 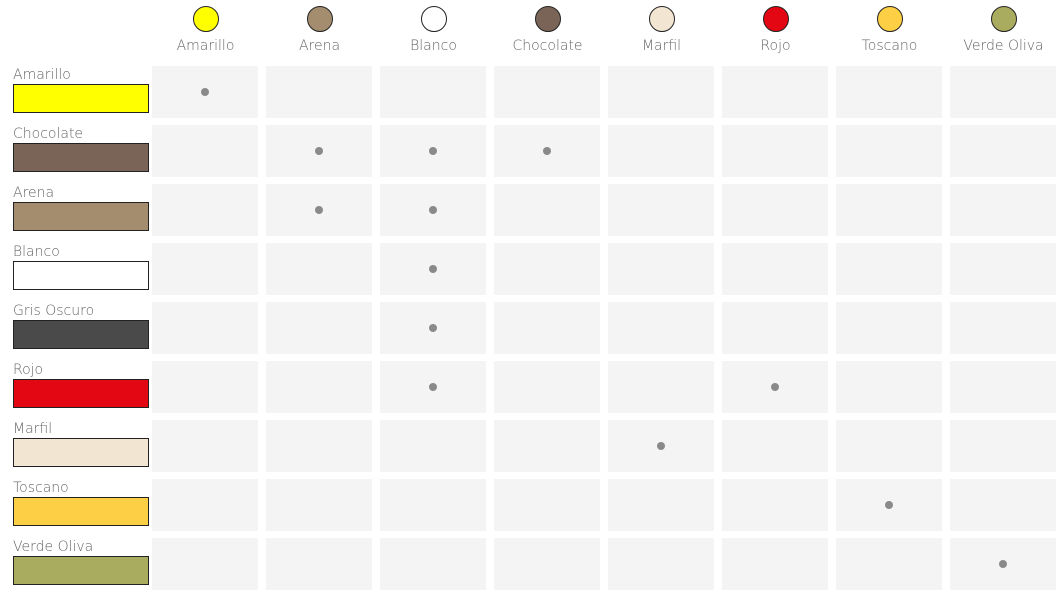 I want to click on row-header-amarillo: Amarillo, so click(x=81, y=90).